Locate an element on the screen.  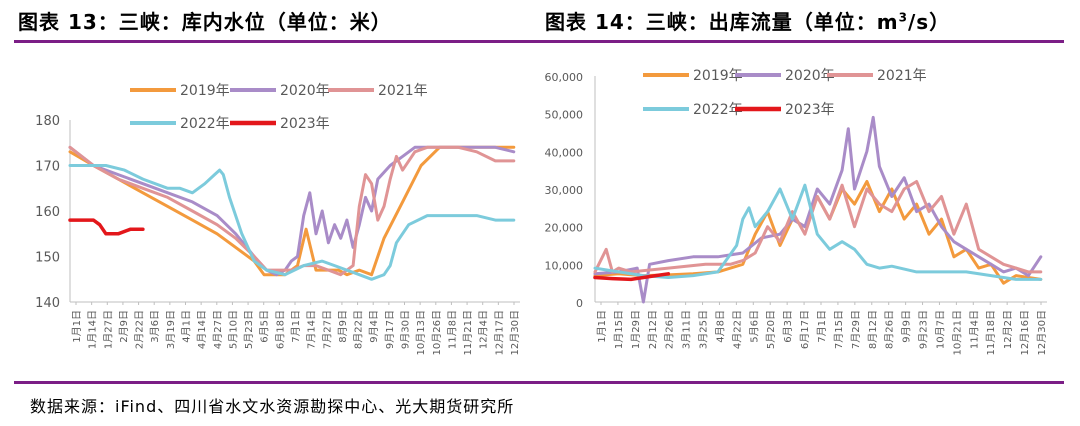
legend-item-2022: 2022年 is located at coordinates (180, 124).